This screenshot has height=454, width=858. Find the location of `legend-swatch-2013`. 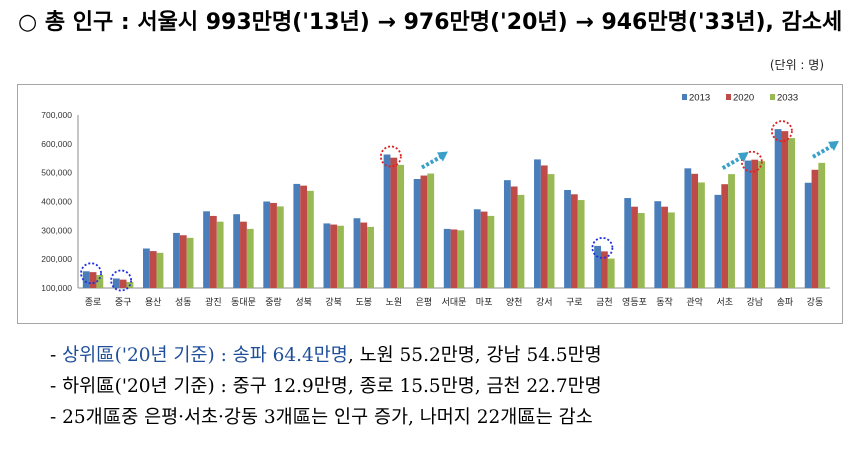

legend-swatch-2013 is located at coordinates (684, 97).